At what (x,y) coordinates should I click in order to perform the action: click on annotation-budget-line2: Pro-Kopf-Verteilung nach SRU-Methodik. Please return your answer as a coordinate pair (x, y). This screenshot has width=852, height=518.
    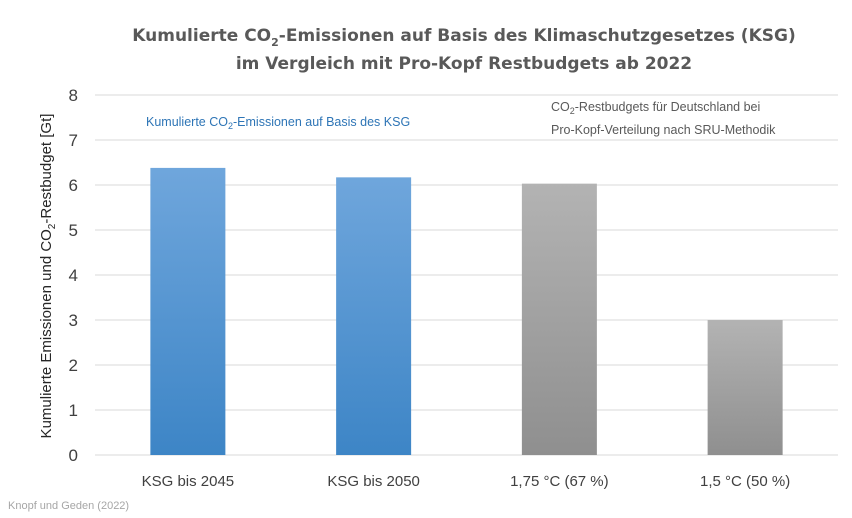
    Looking at the image, I should click on (663, 130).